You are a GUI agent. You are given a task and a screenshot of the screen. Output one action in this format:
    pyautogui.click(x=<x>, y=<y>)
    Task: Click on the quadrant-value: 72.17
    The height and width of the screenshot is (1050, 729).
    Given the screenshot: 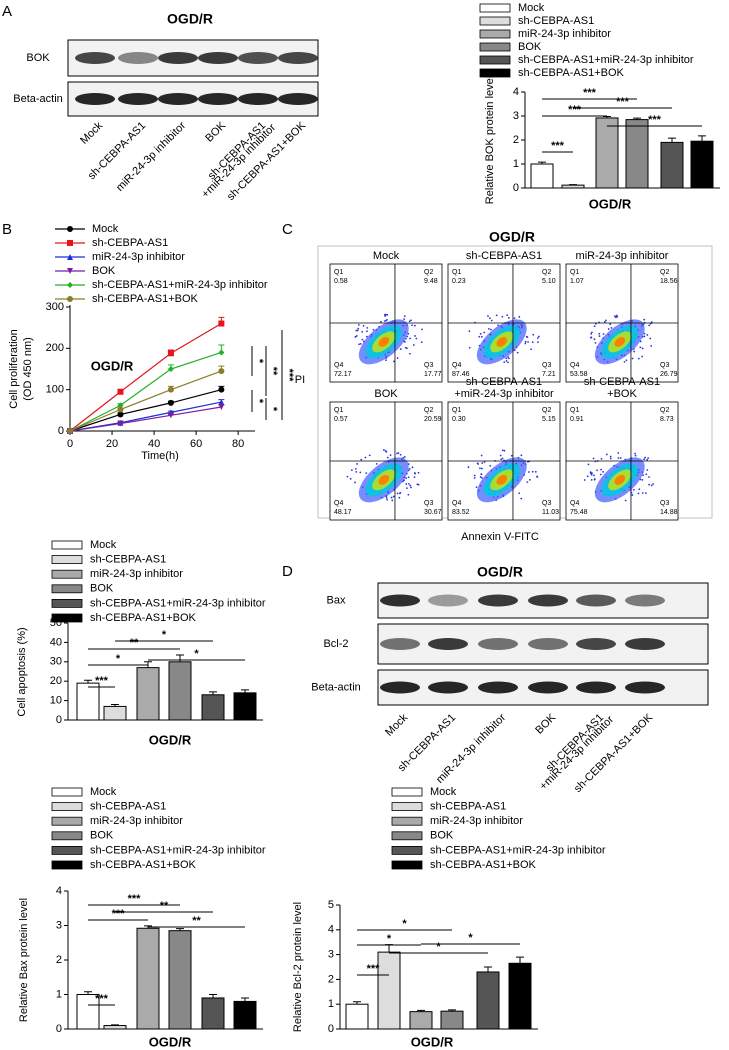 What is the action you would take?
    pyautogui.click(x=343, y=374)
    